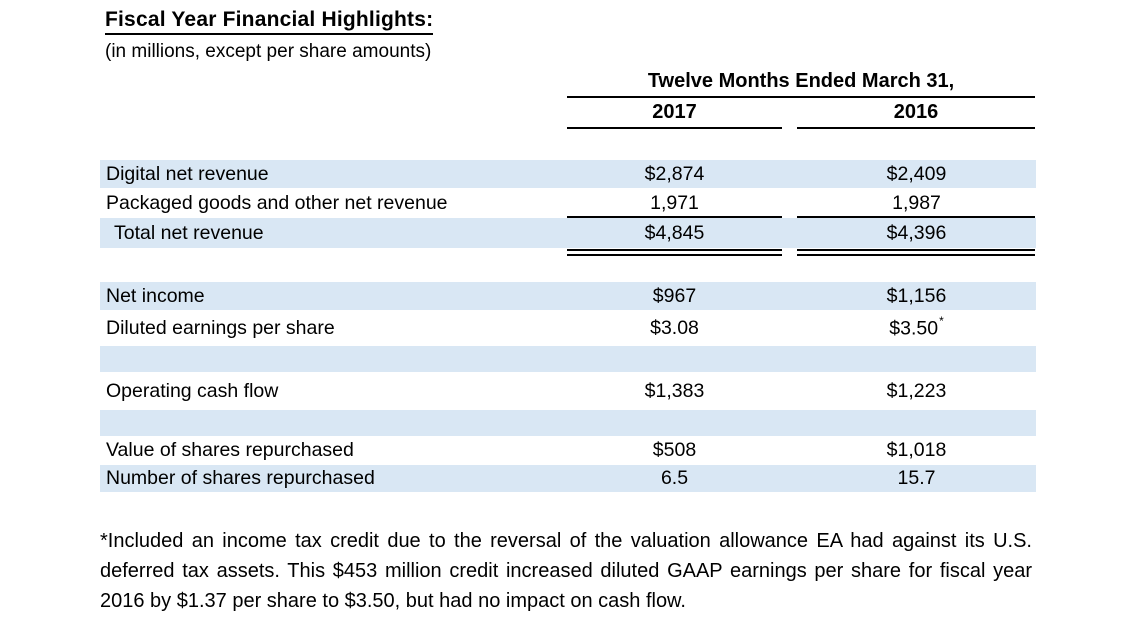 The image size is (1138, 640). Describe the element at coordinates (916, 295) in the screenshot. I see `cell-2016: $1,156` at that location.